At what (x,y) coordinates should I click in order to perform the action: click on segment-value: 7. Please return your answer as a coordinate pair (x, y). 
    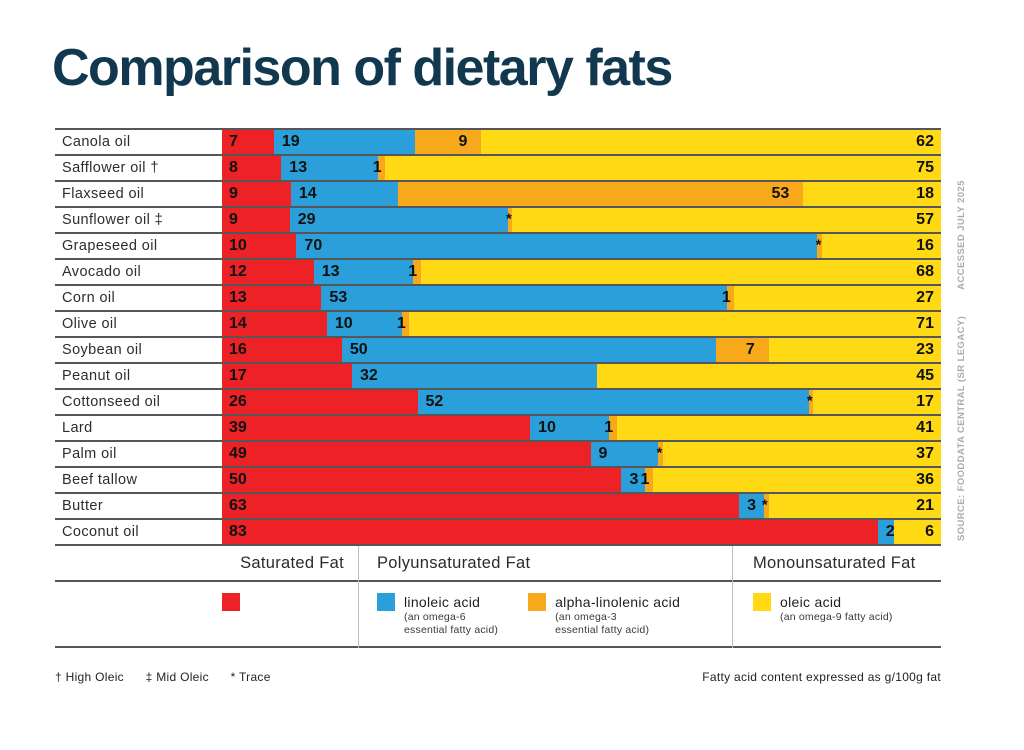
    Looking at the image, I should click on (233, 141).